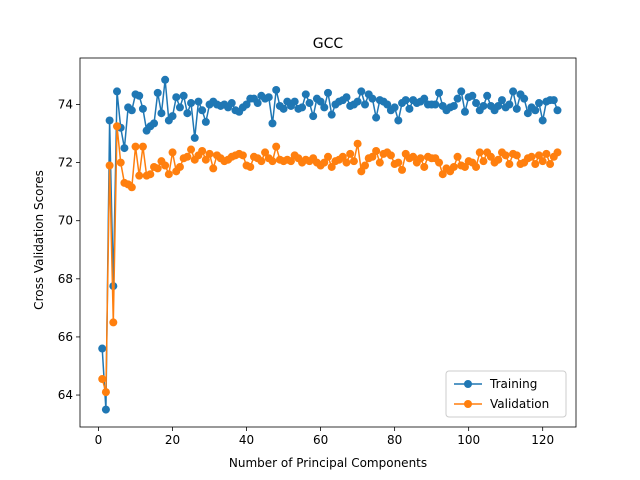 The image size is (640, 480). I want to click on legend-marker-validation, so click(468, 404).